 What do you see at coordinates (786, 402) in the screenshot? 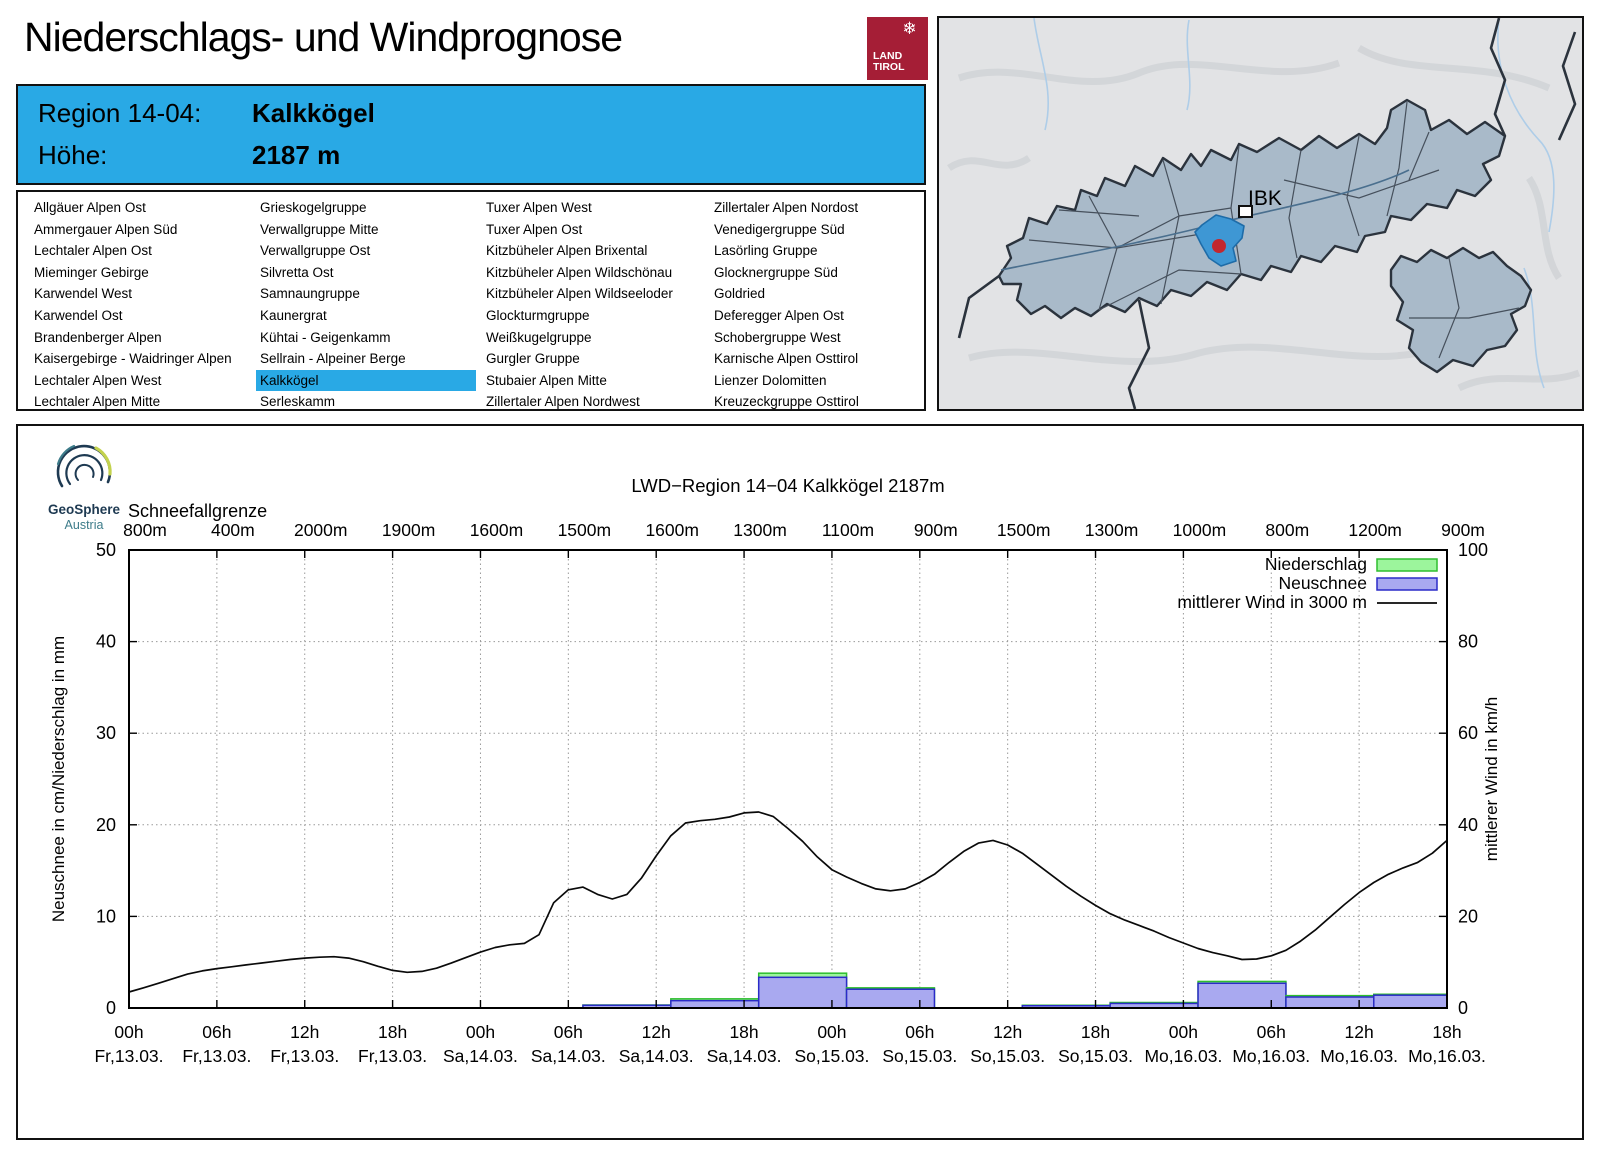
I see `region-list-item: Kreuzeckgruppe Osttirol` at bounding box center [786, 402].